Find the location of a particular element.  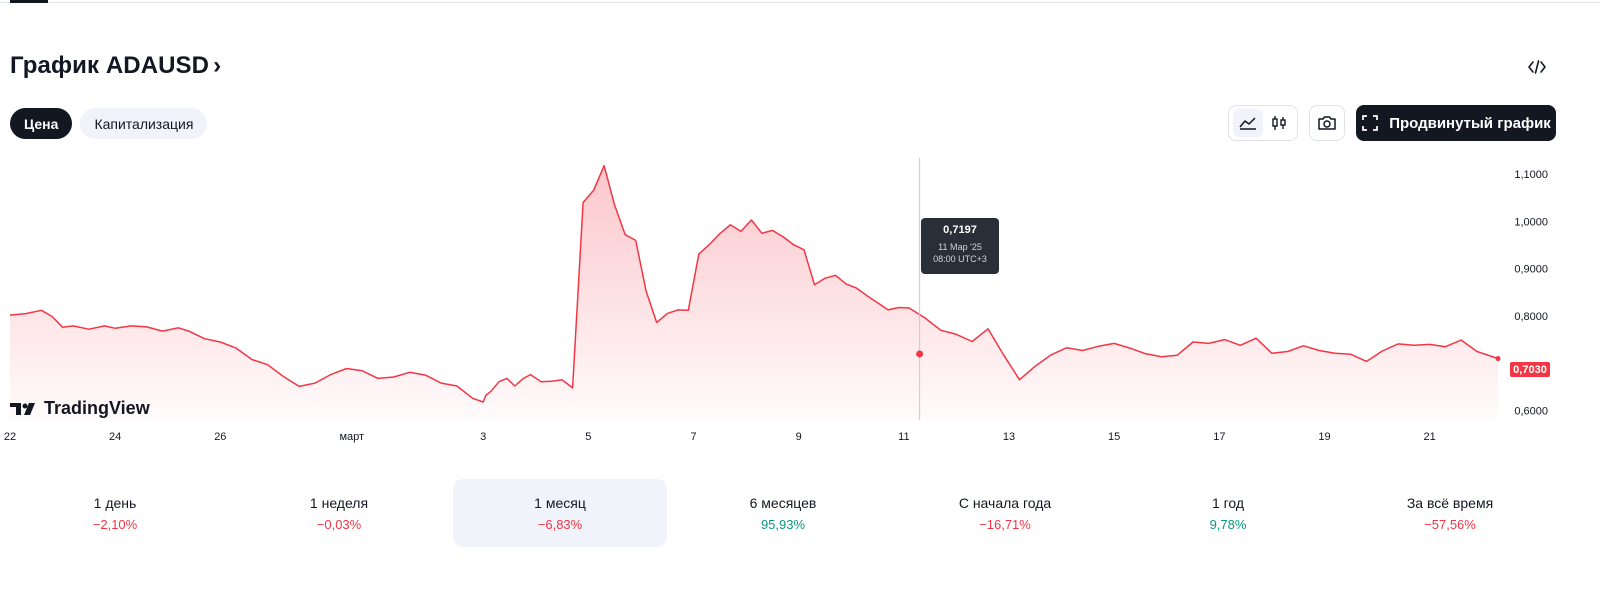

period-1w: 1 неделя −0,03% is located at coordinates (339, 513).